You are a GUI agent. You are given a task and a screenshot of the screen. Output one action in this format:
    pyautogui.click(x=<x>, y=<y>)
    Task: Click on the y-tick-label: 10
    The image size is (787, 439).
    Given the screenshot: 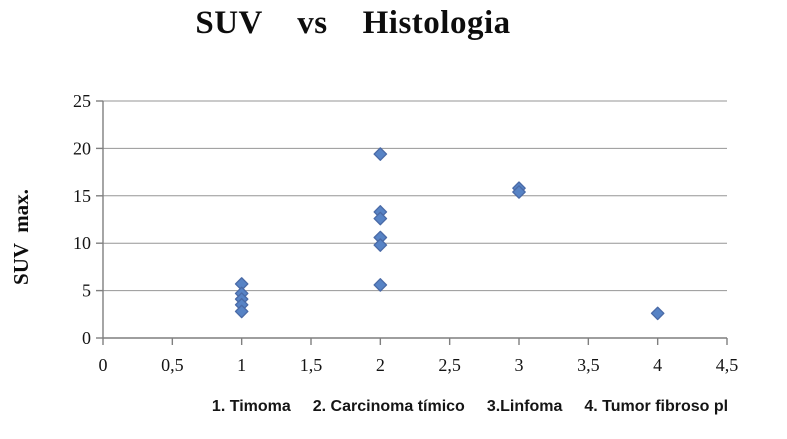 What is the action you would take?
    pyautogui.click(x=82, y=243)
    